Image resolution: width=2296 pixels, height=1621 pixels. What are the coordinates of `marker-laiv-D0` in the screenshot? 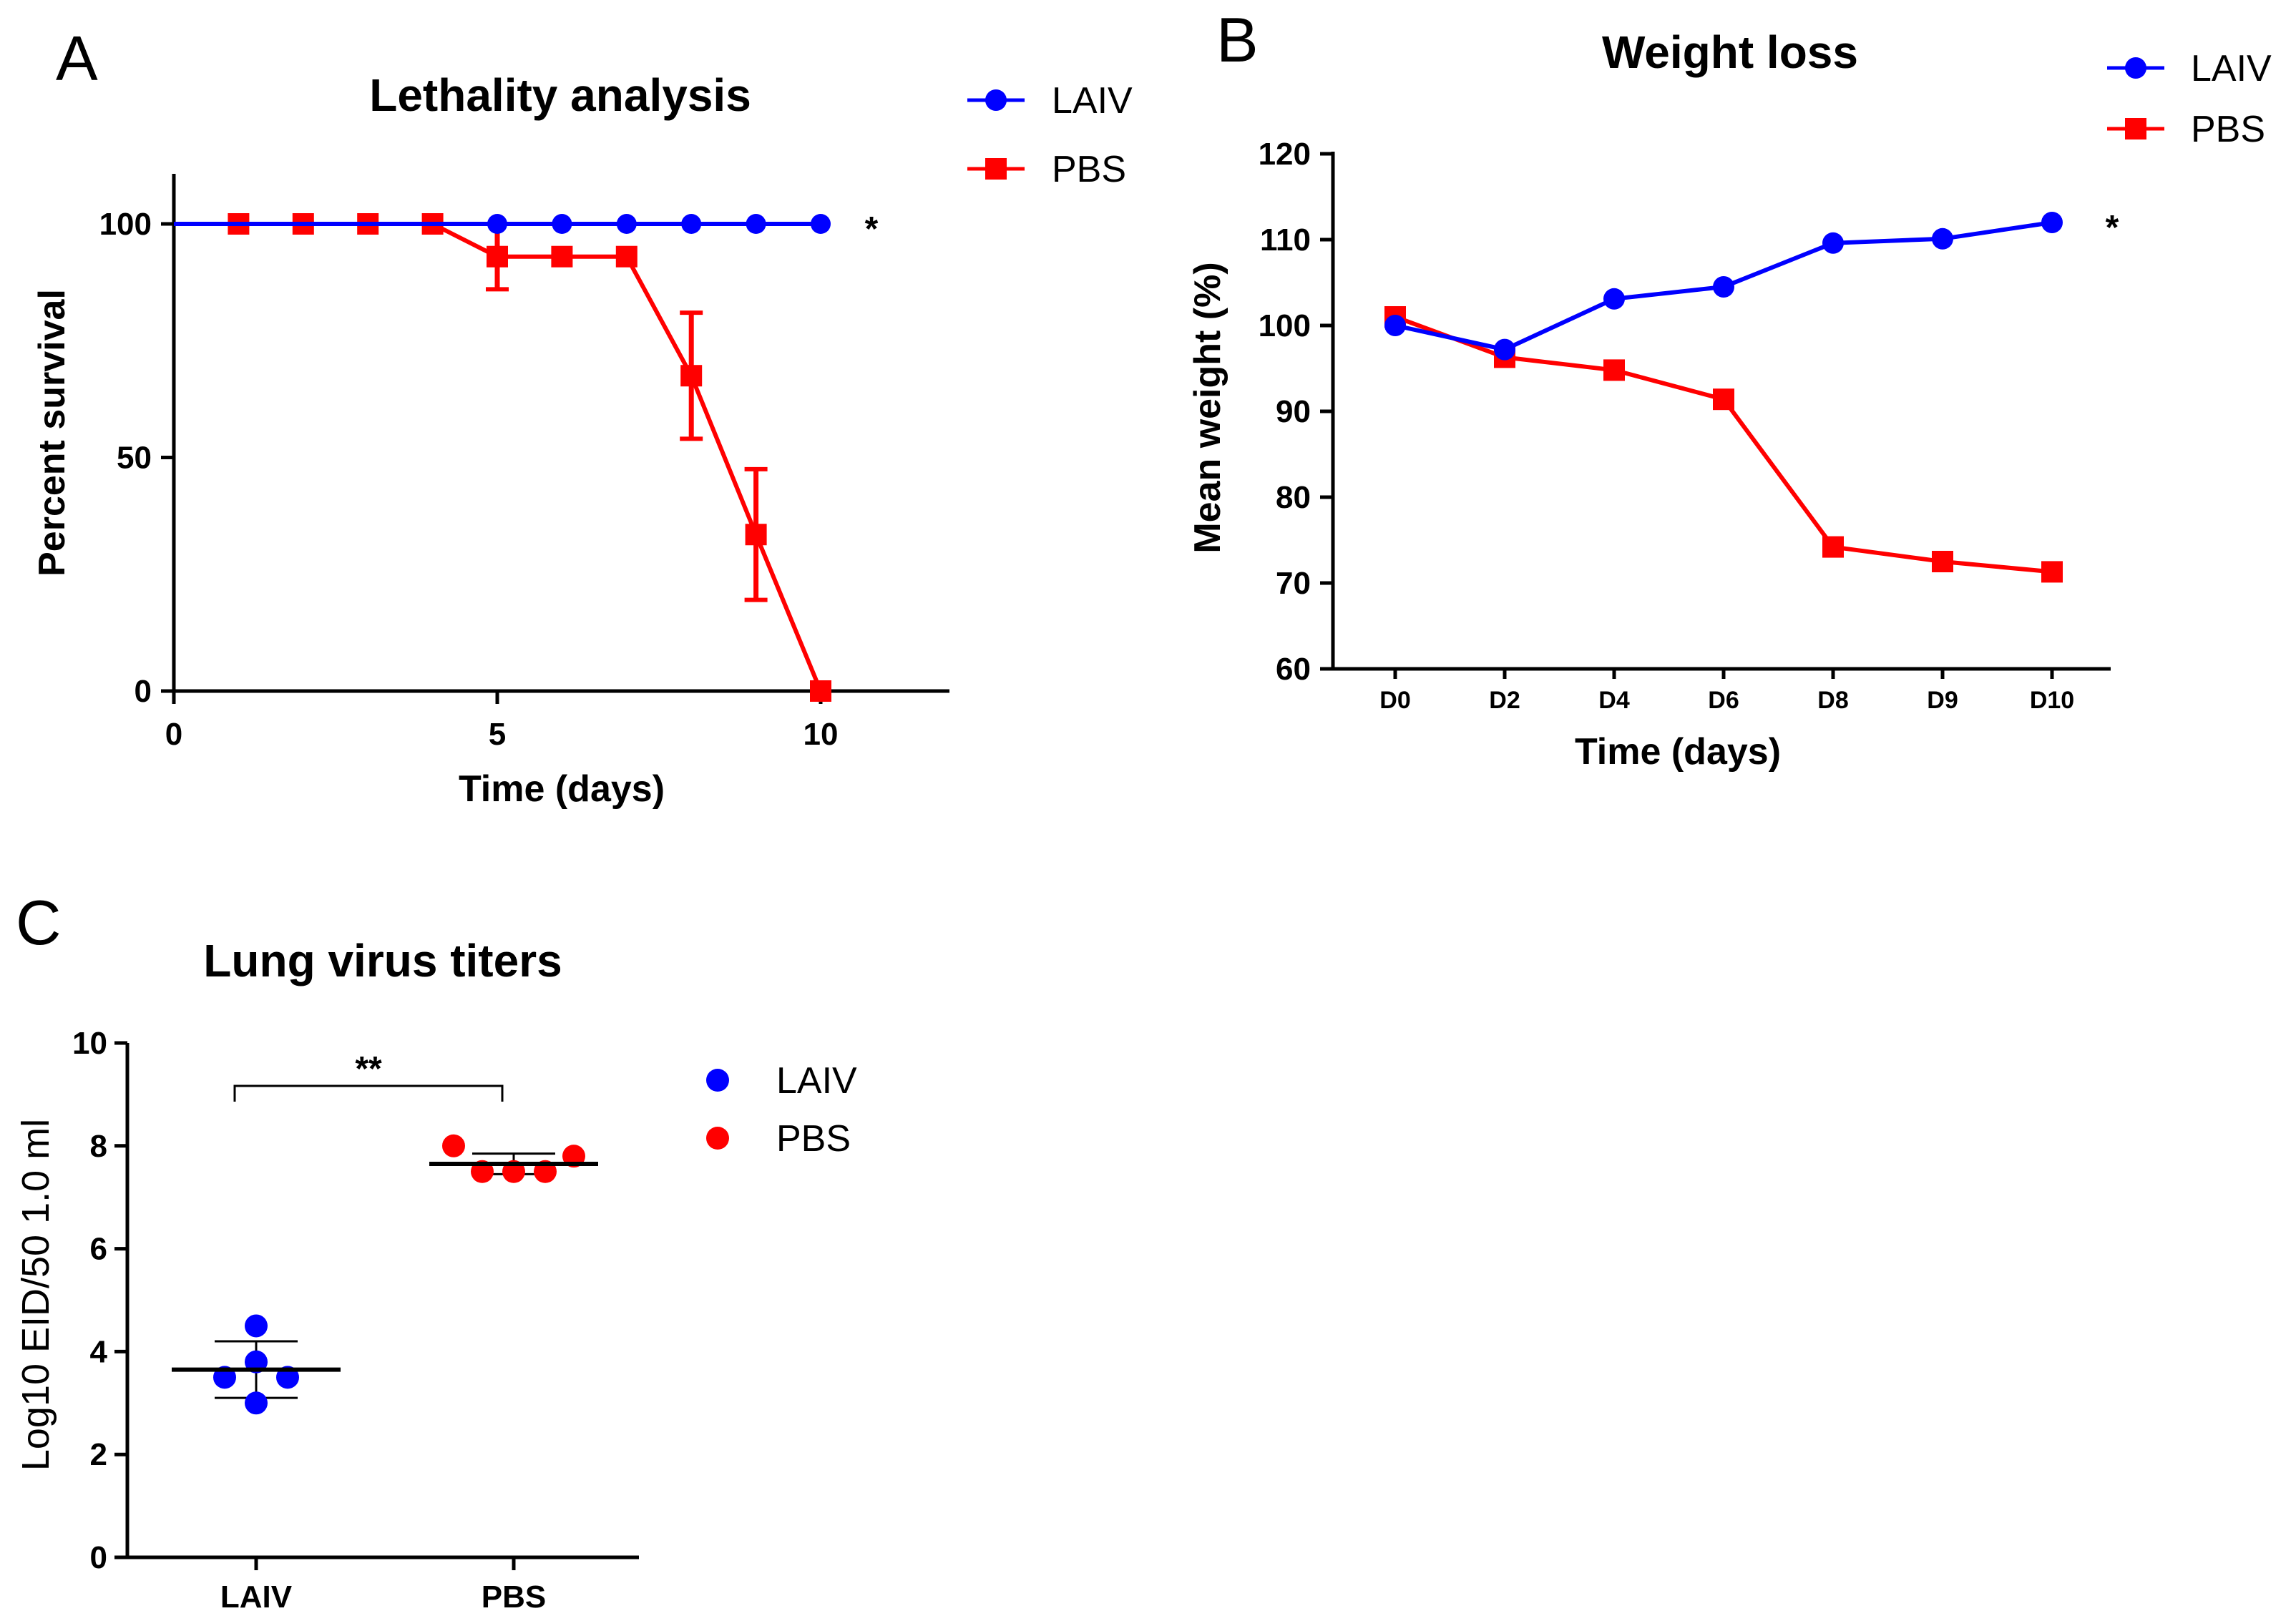 It's located at (1395, 325).